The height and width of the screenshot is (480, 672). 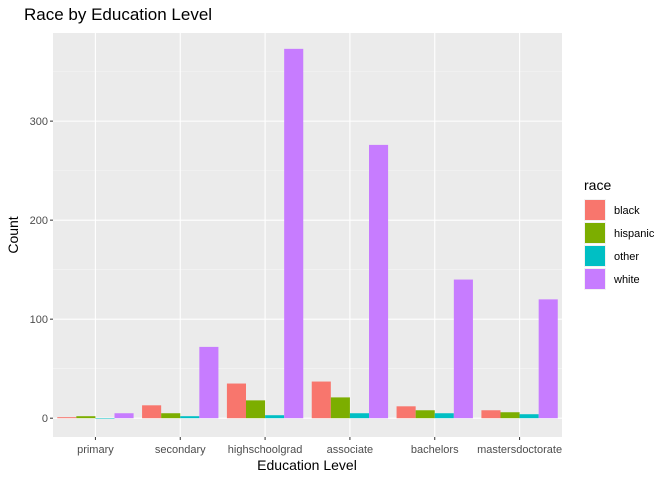 I want to click on y-axis: 0 100 200 300, so click(x=41, y=270).